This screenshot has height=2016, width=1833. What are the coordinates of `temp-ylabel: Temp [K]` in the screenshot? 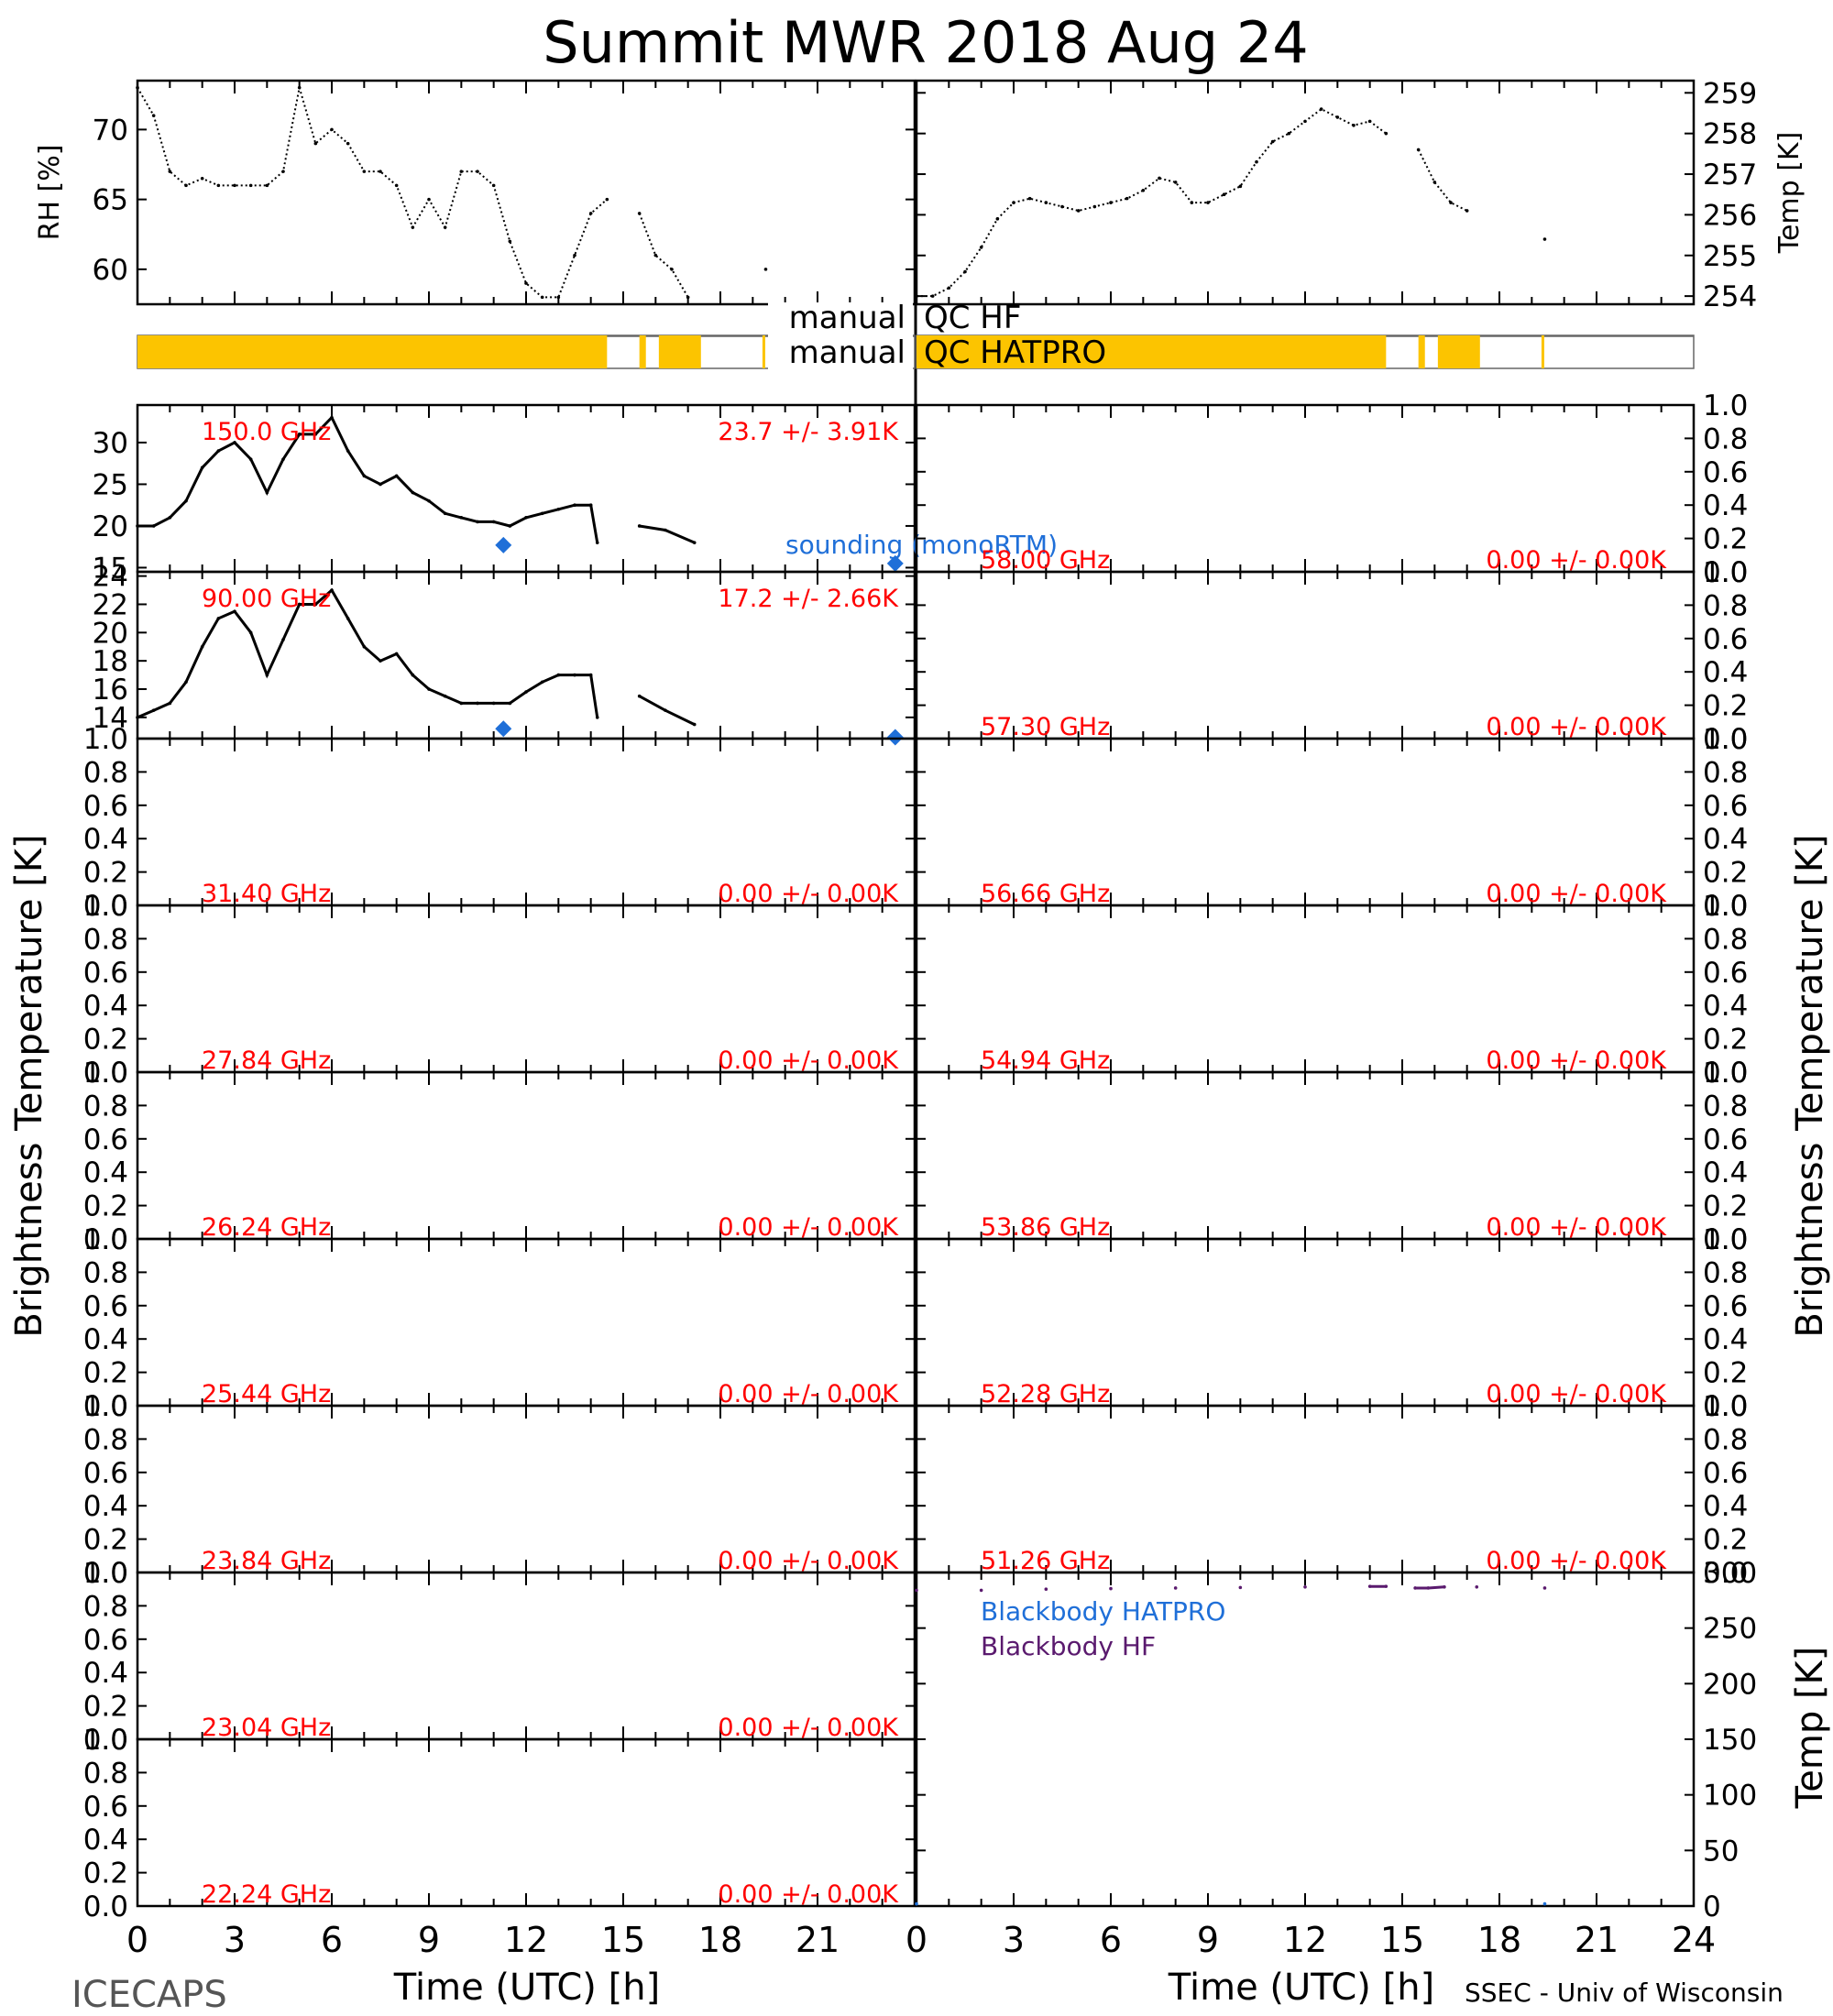 It's located at (1789, 193).